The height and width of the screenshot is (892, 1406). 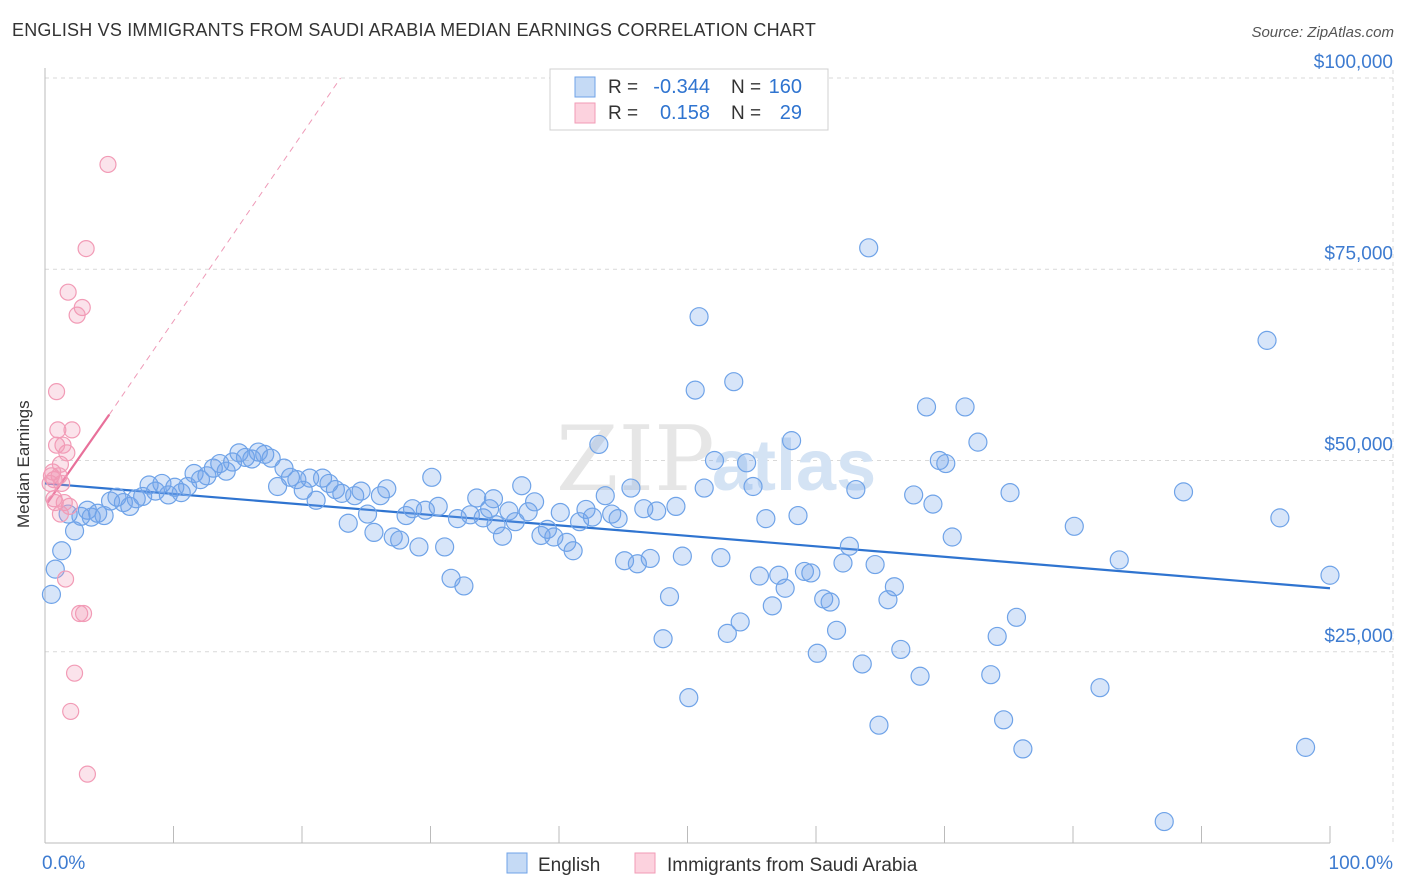 I want to click on legend-r-value-2: 0.158, so click(x=685, y=113).